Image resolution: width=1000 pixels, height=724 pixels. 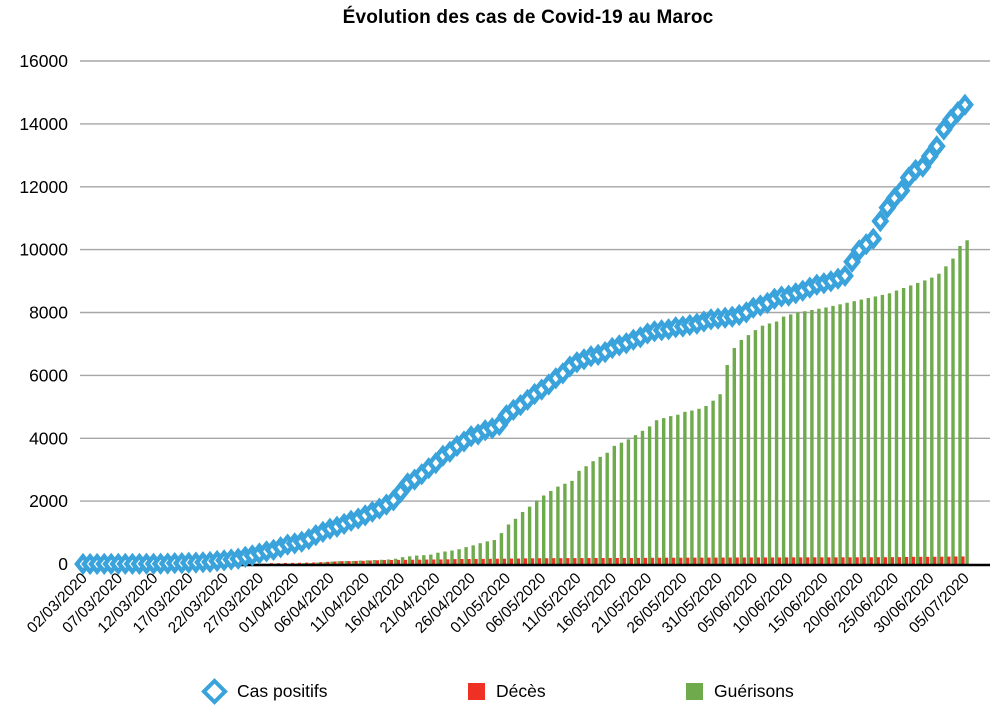 I want to click on open-diamond-marker-icon, so click(x=214, y=691).